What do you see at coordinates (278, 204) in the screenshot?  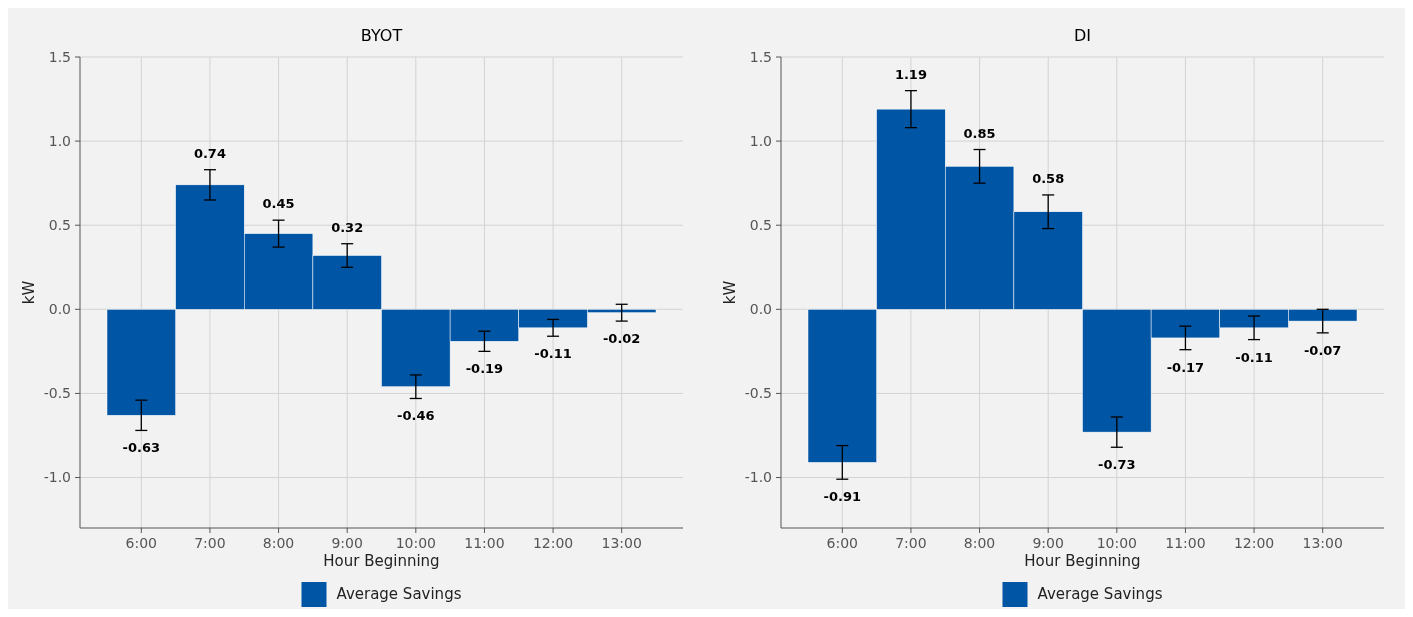 I see `data-label: 0.45` at bounding box center [278, 204].